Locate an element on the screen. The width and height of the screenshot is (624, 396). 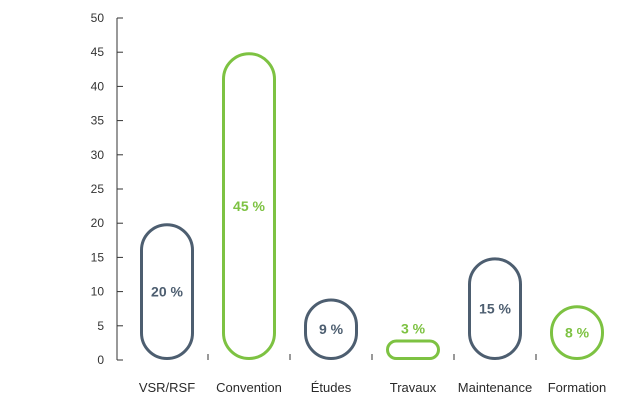
value-label: 8 % is located at coordinates (577, 333).